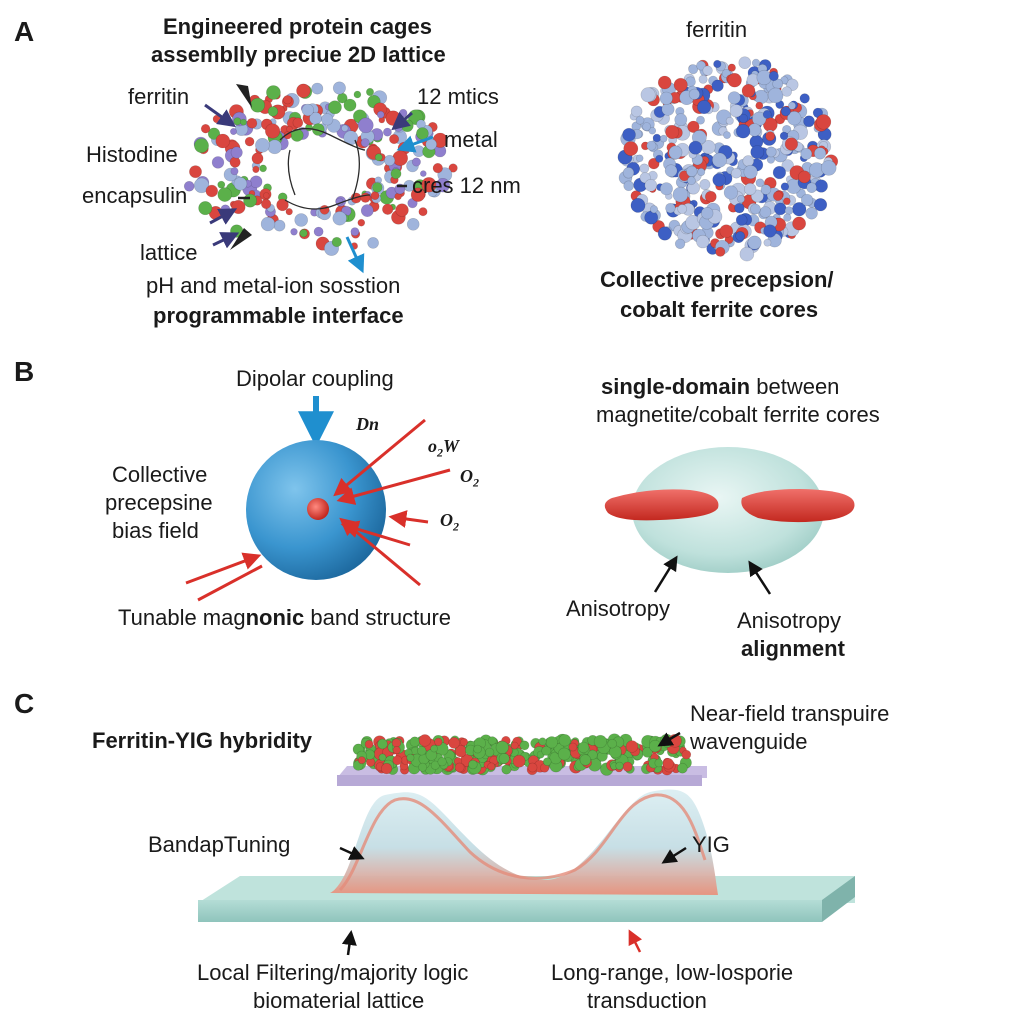 Image resolution: width=1024 pixels, height=1024 pixels. What do you see at coordinates (760, 577) in the screenshot?
I see `arrow-anisotropy-right` at bounding box center [760, 577].